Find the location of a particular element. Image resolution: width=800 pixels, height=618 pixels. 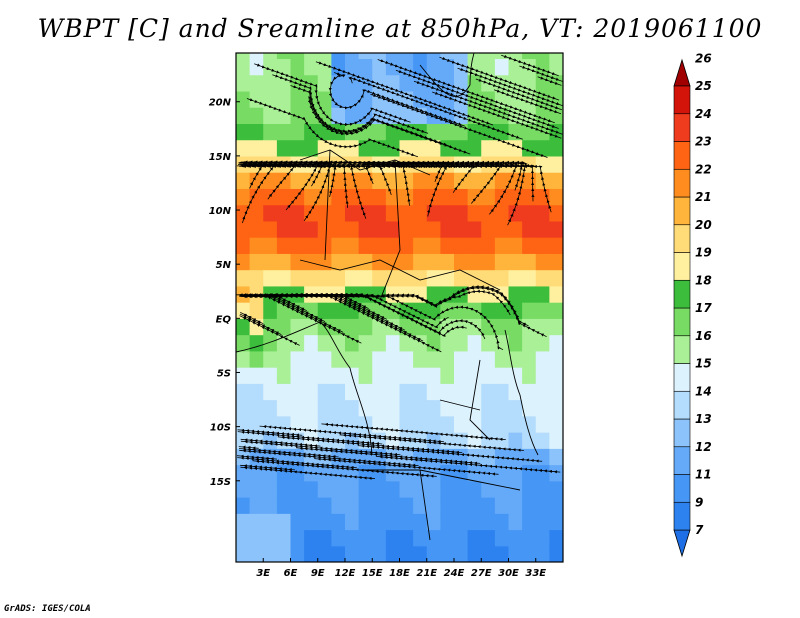

x-tick-label: 3E is located at coordinates (263, 573).